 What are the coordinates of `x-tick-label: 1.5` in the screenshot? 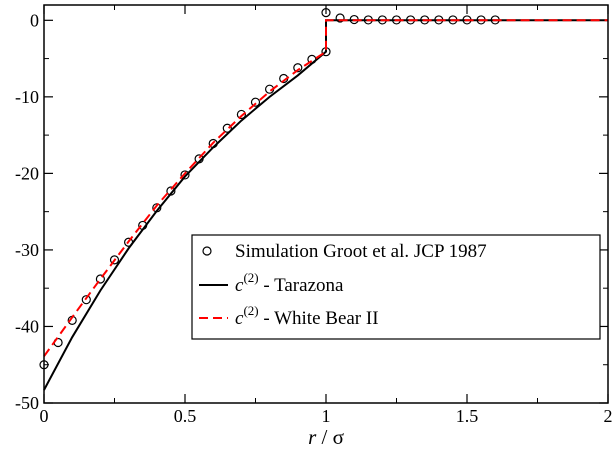 It's located at (467, 416).